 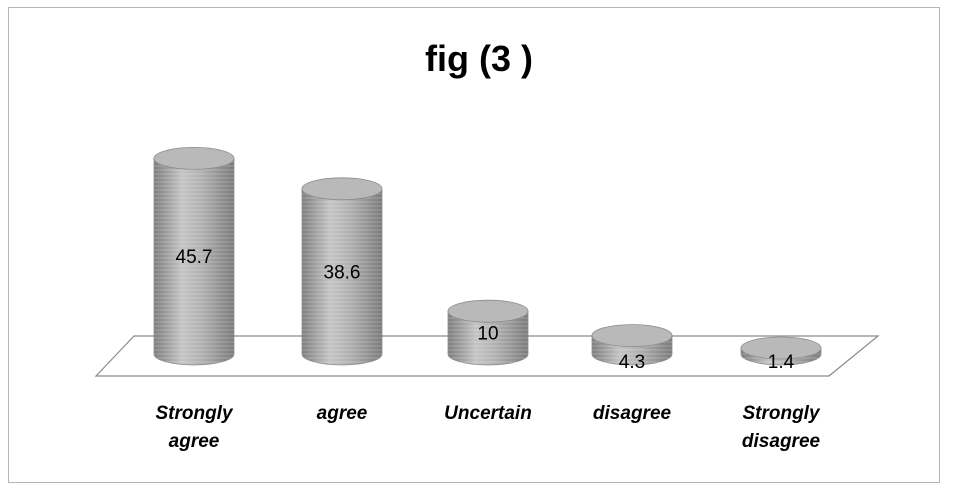 I want to click on data-label: 4.3, so click(x=632, y=362).